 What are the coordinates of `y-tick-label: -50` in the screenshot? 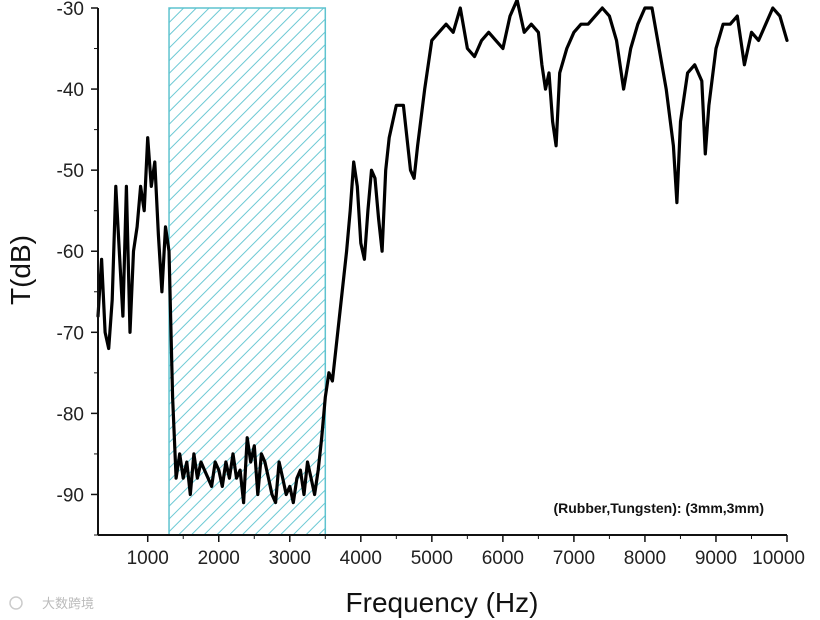 It's located at (70, 171).